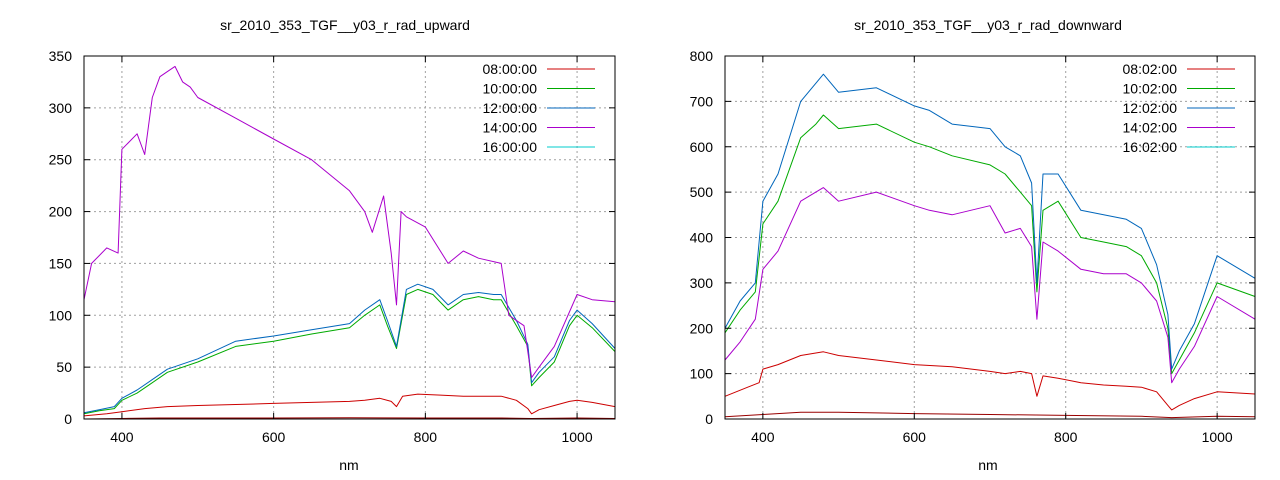  I want to click on legend-label: 10:02:00, so click(1150, 89).